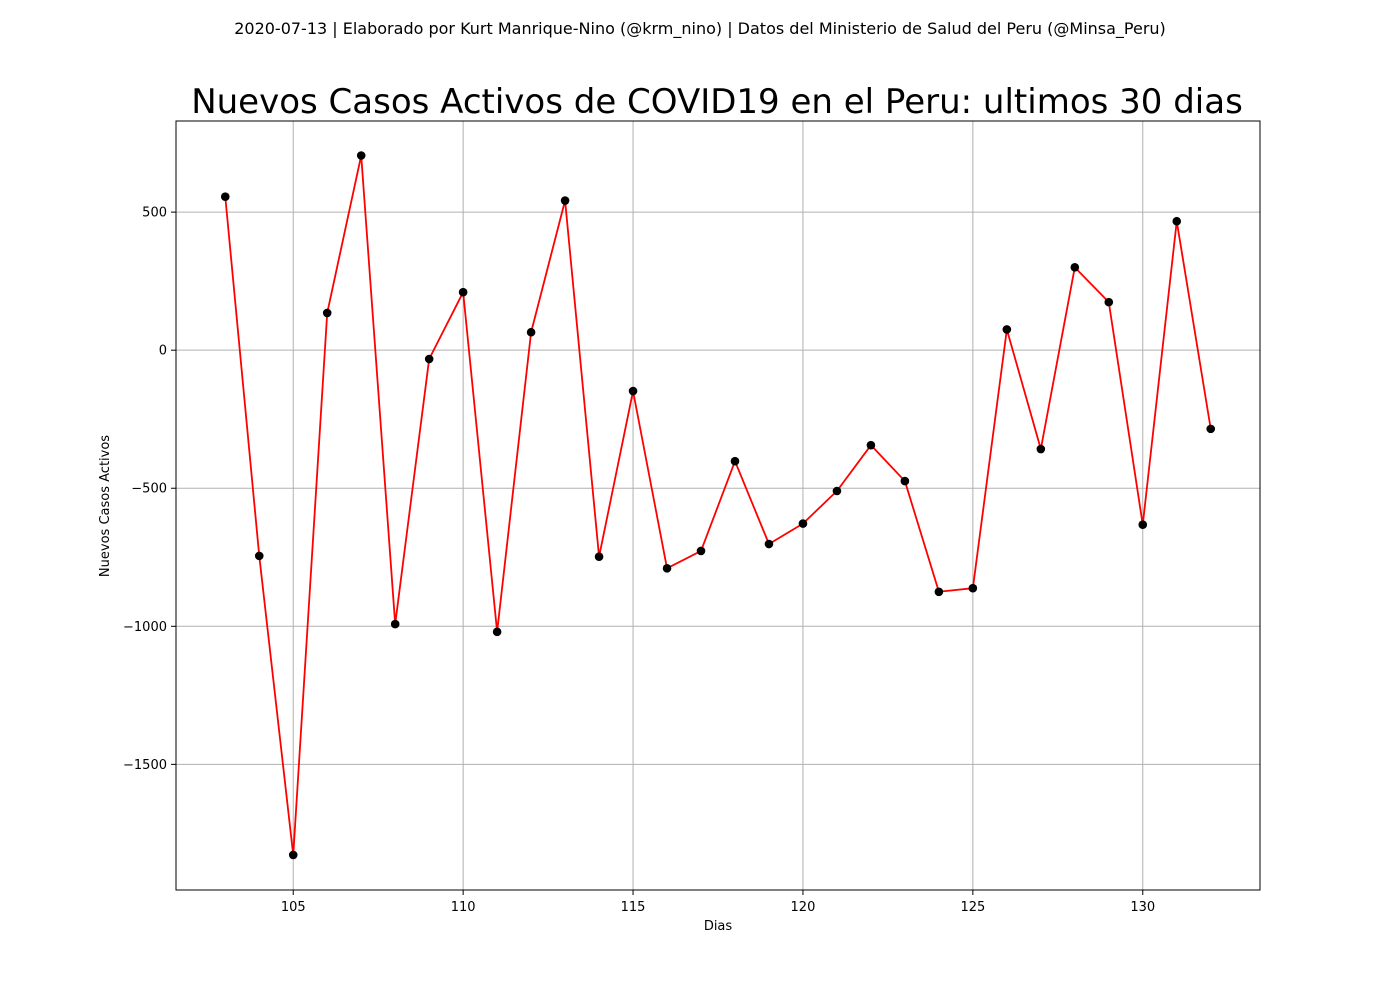 Image resolution: width=1400 pixels, height=1000 pixels. Describe the element at coordinates (163, 351) in the screenshot. I see `y-tick-label: 0` at that location.